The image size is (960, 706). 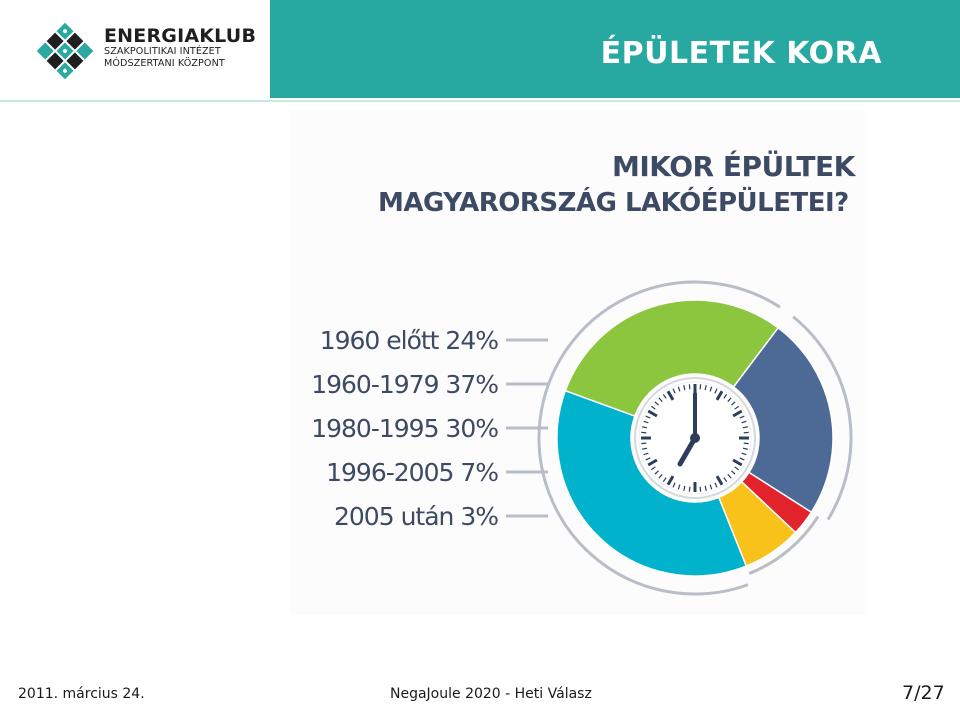 I want to click on header-divider, so click(x=480, y=101).